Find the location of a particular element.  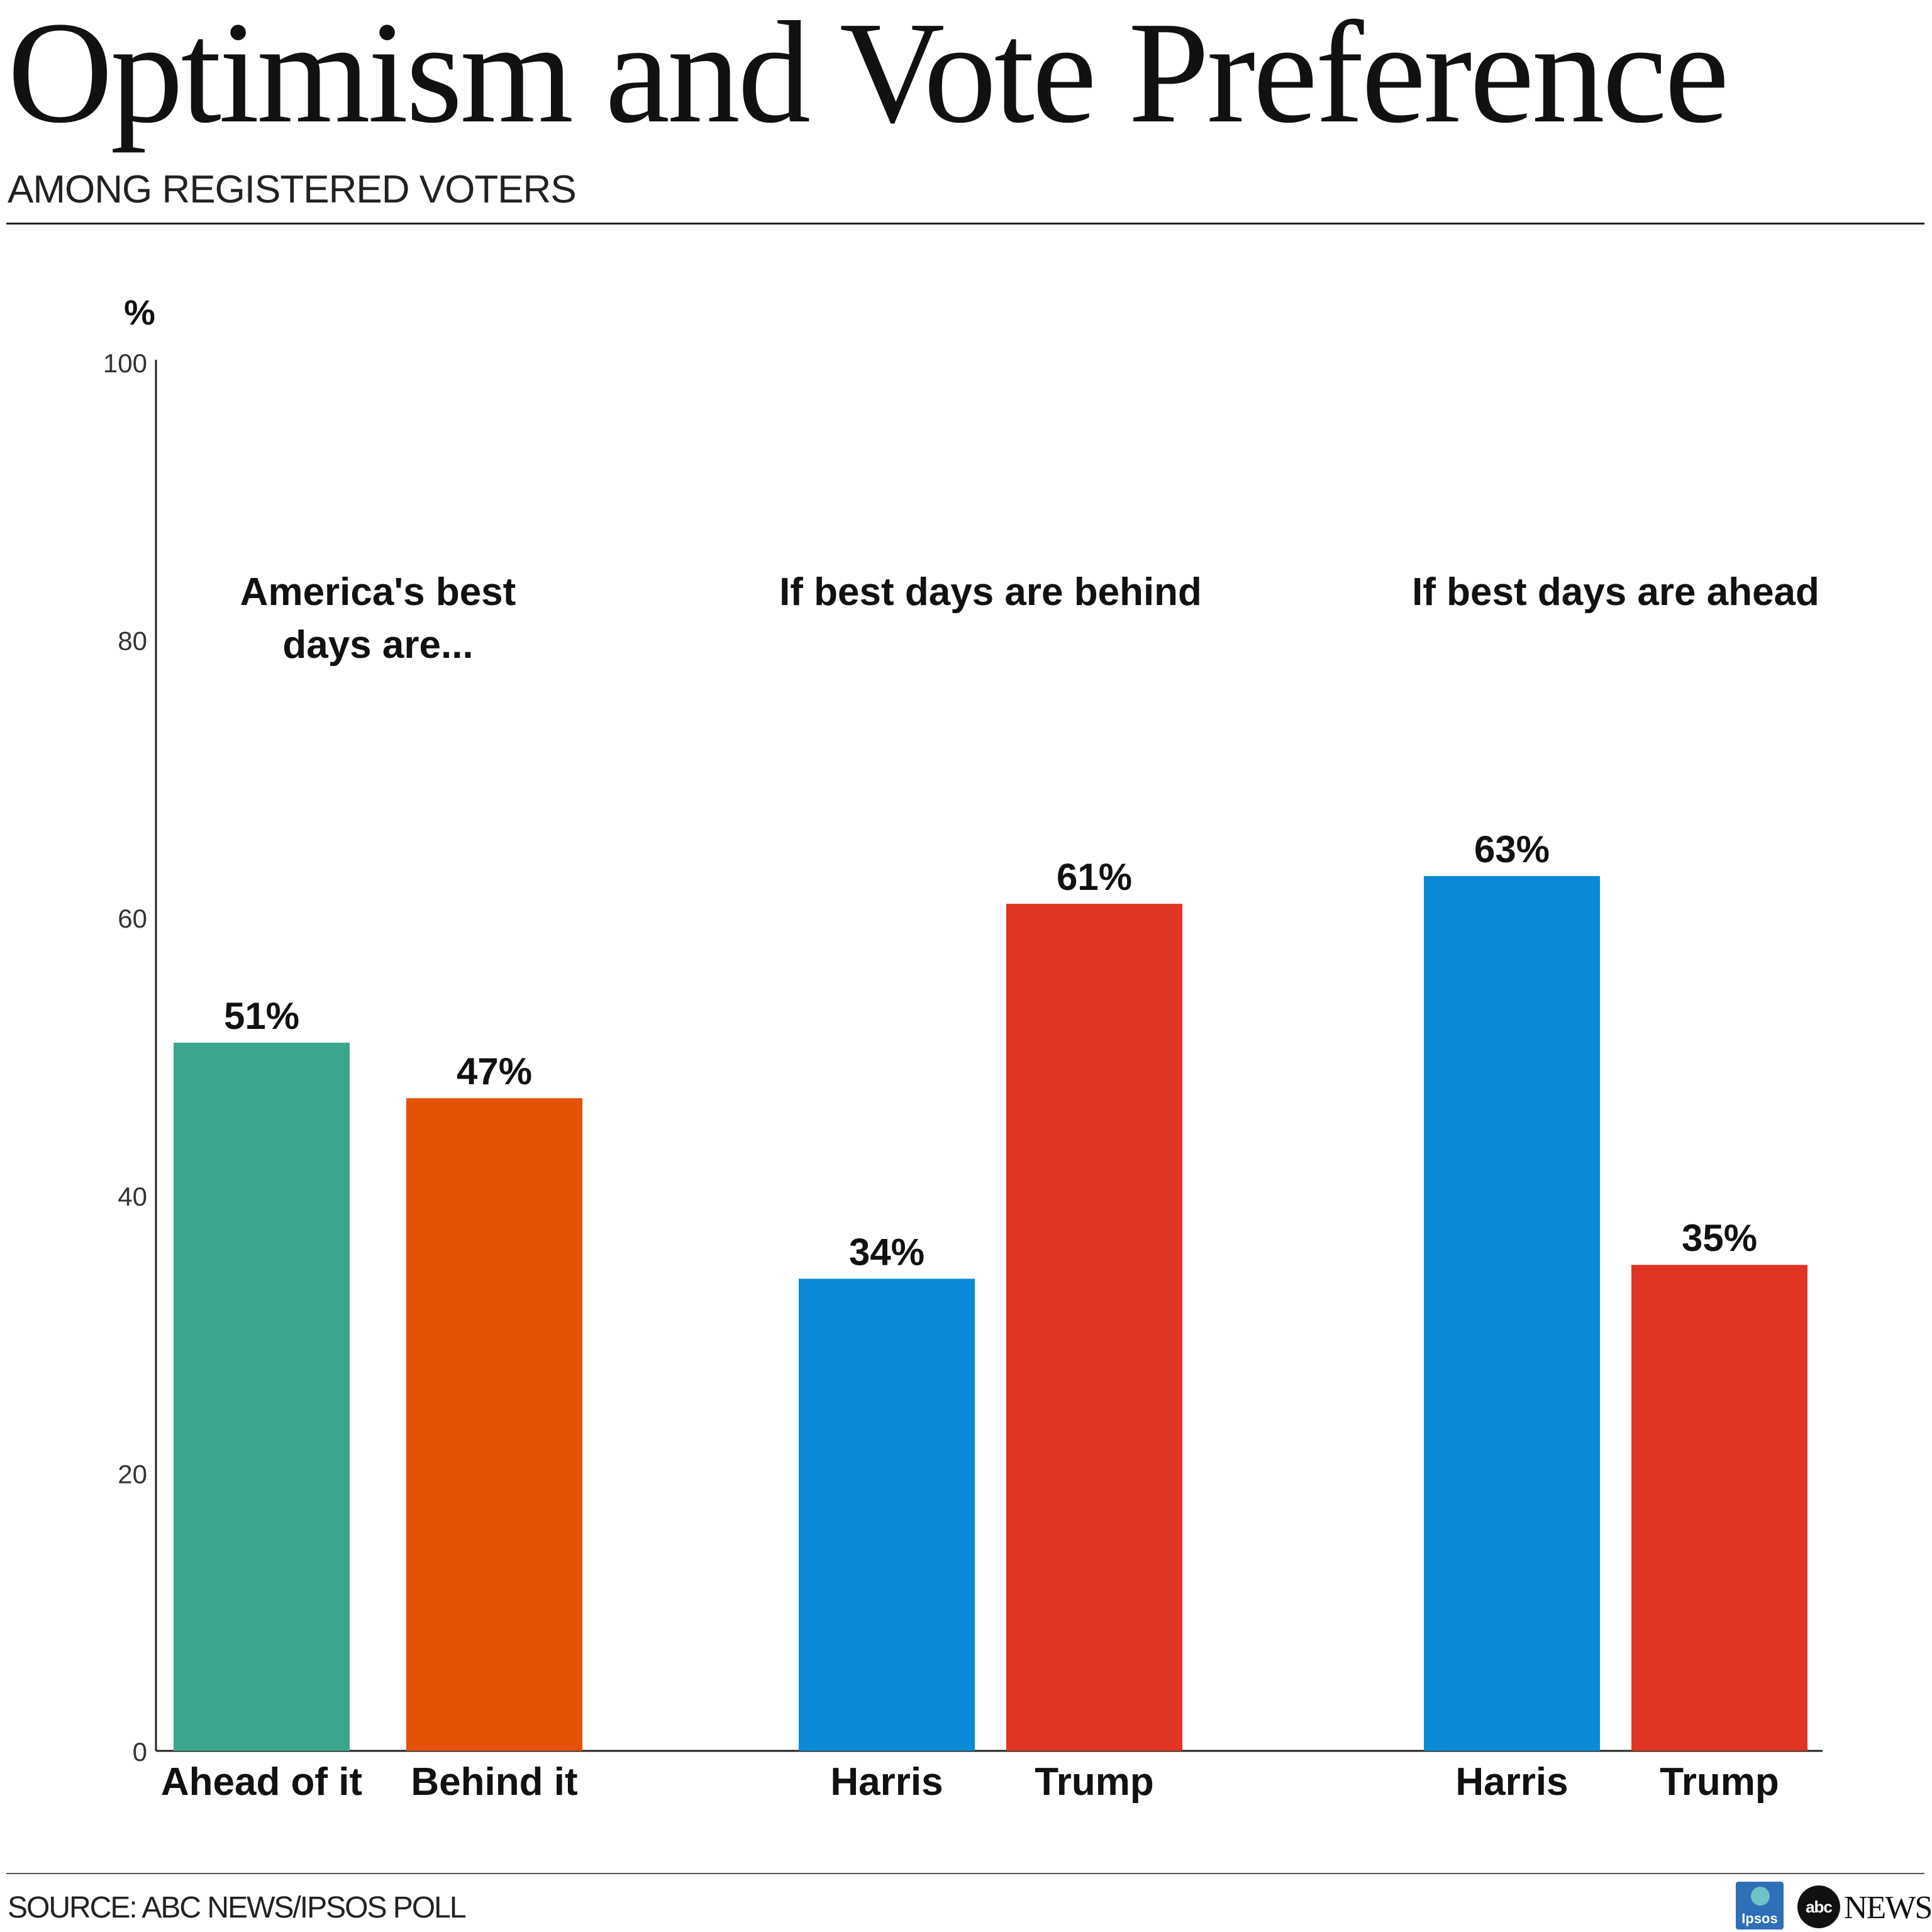

data-label: 61% is located at coordinates (1094, 877).